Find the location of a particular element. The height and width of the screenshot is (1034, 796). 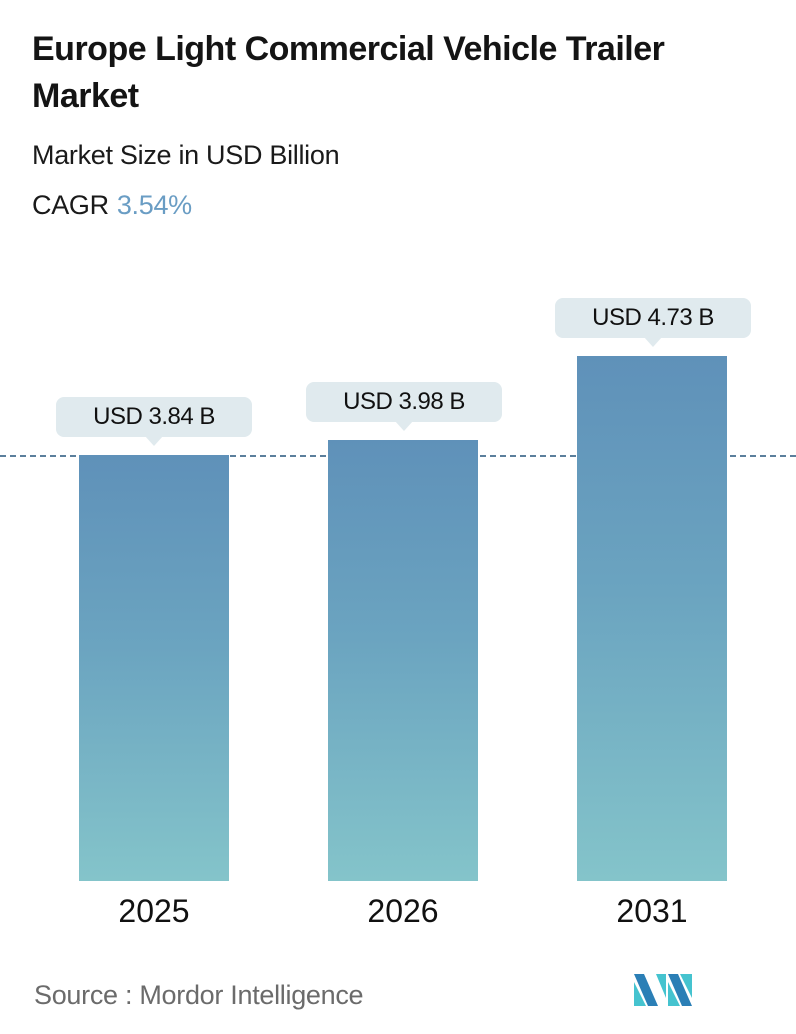

data-label-2026: USD 3.98 B is located at coordinates (404, 406).